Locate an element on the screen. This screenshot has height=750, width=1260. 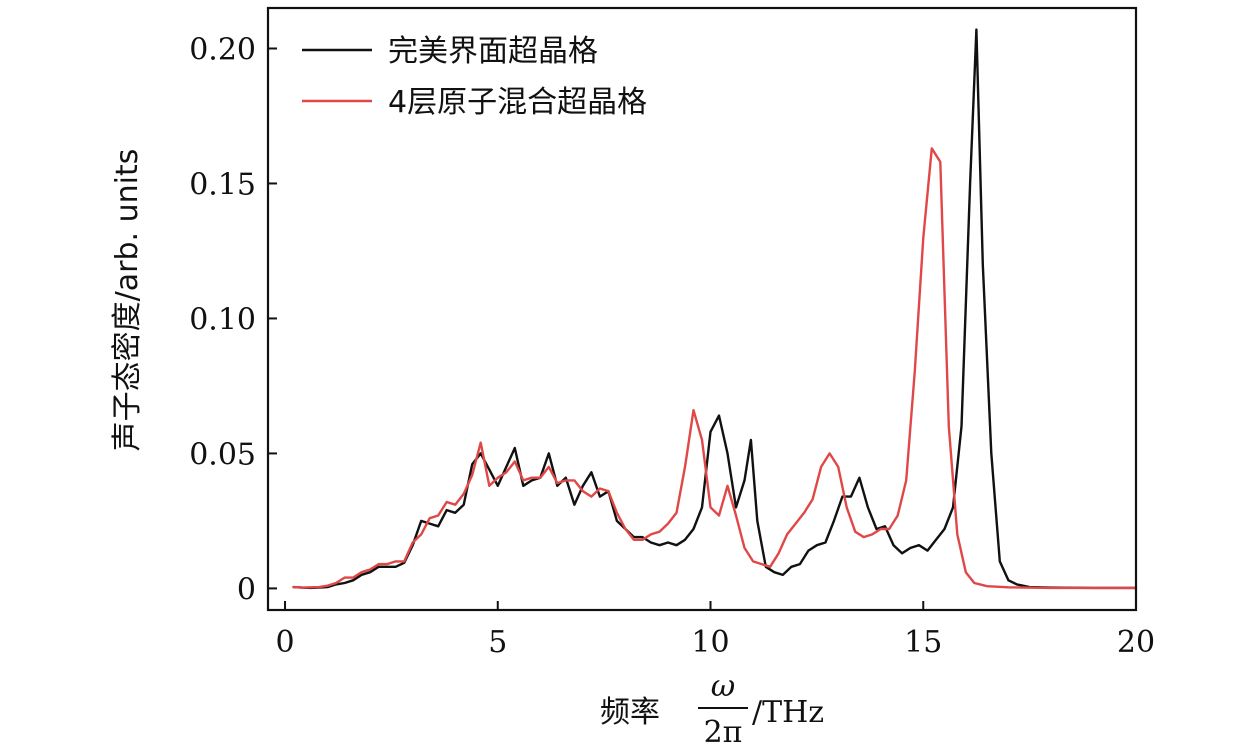
legend-label-perfect: 完美界面超晶格 is located at coordinates (493, 51).